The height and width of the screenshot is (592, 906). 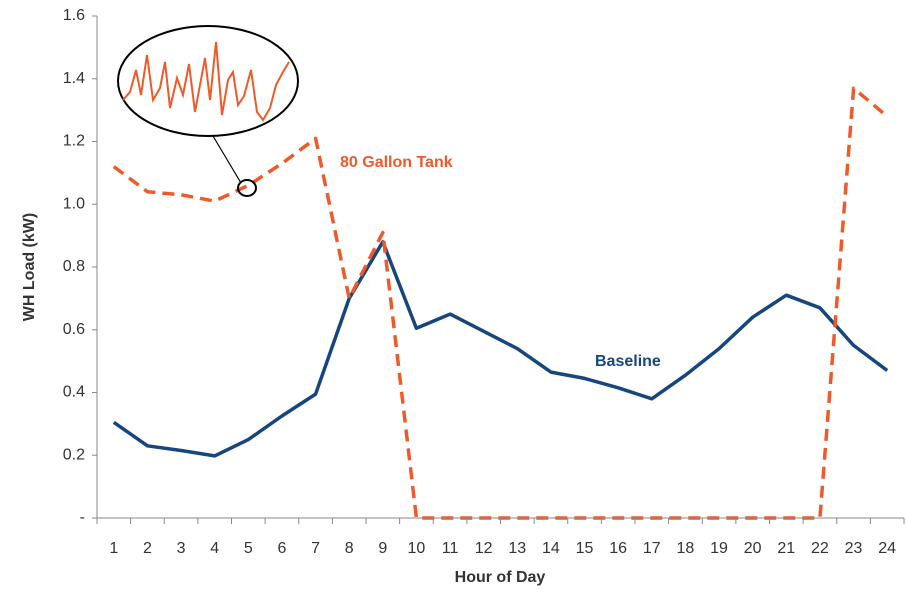 What do you see at coordinates (214, 548) in the screenshot?
I see `x-tick-label: 4` at bounding box center [214, 548].